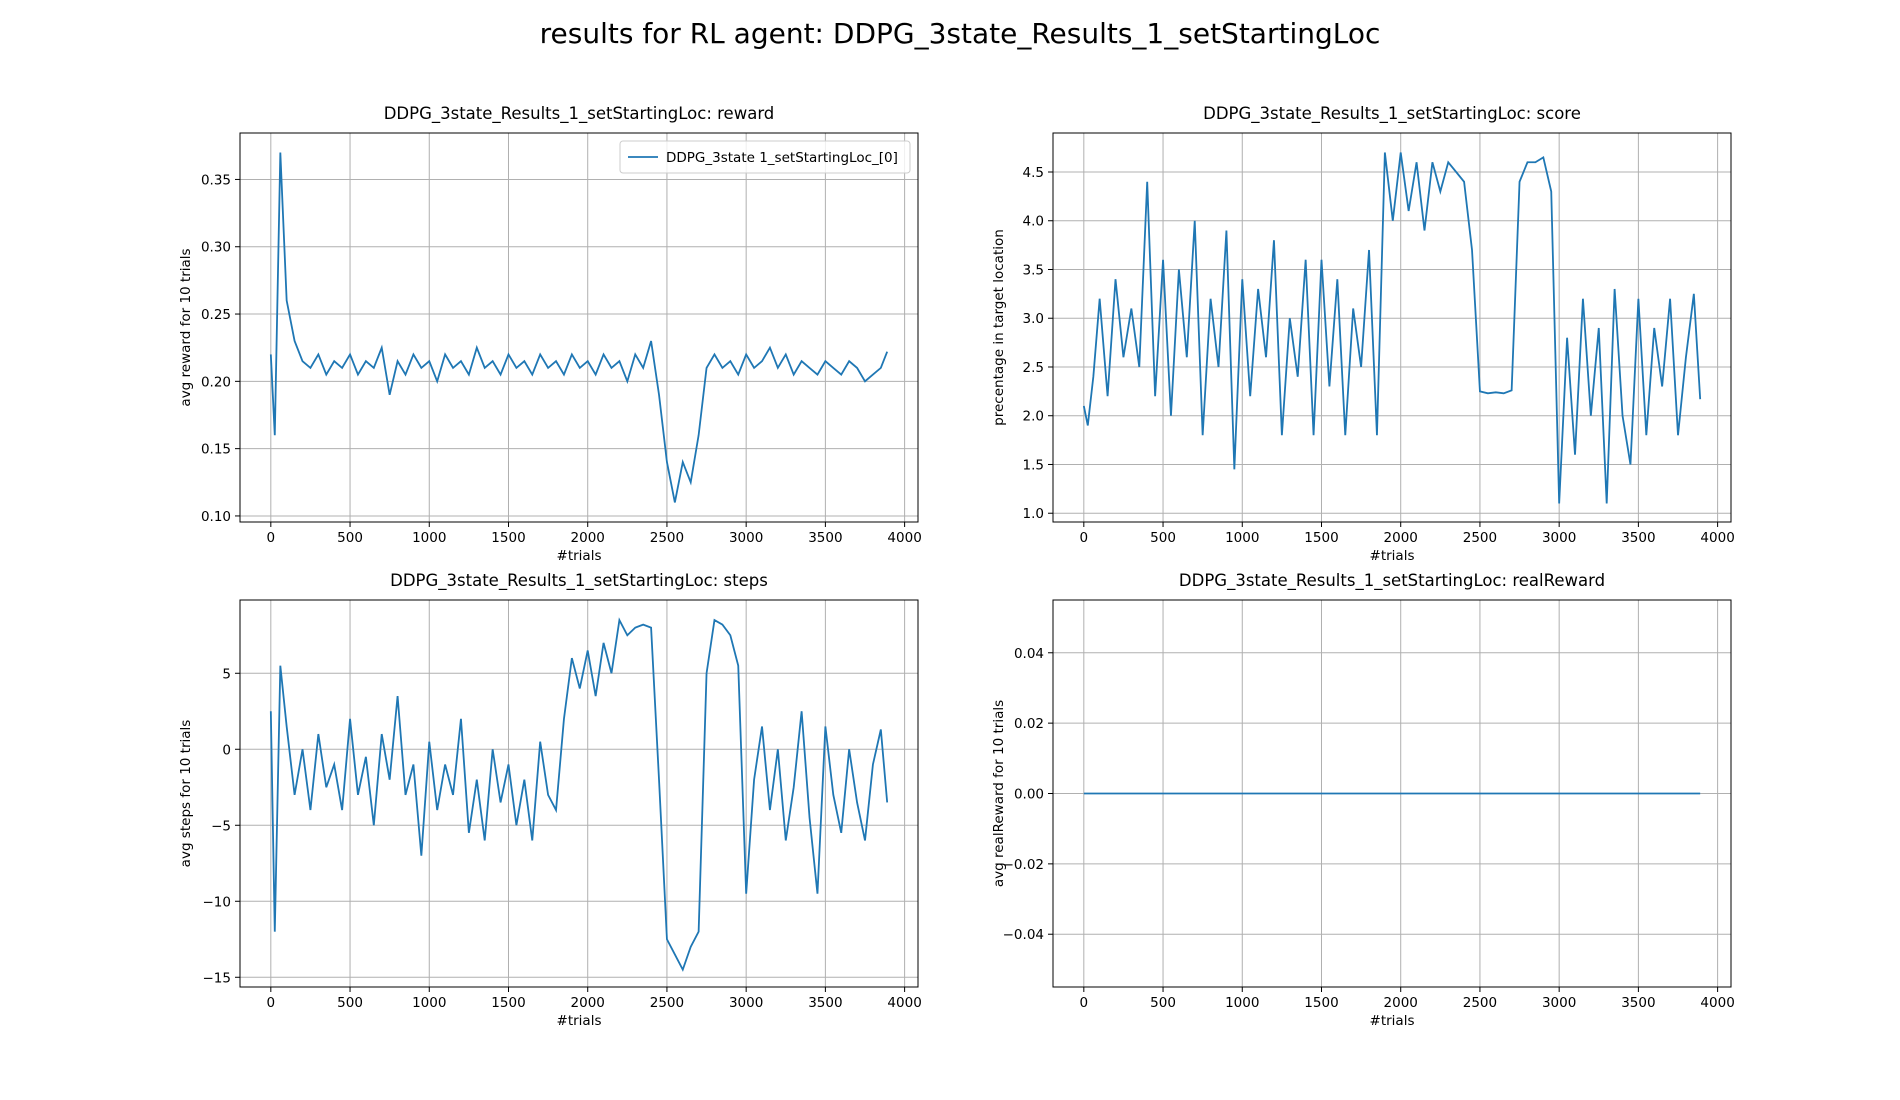 This screenshot has height=1100, width=1900. I want to click on y-tick-label: −10, so click(217, 902).